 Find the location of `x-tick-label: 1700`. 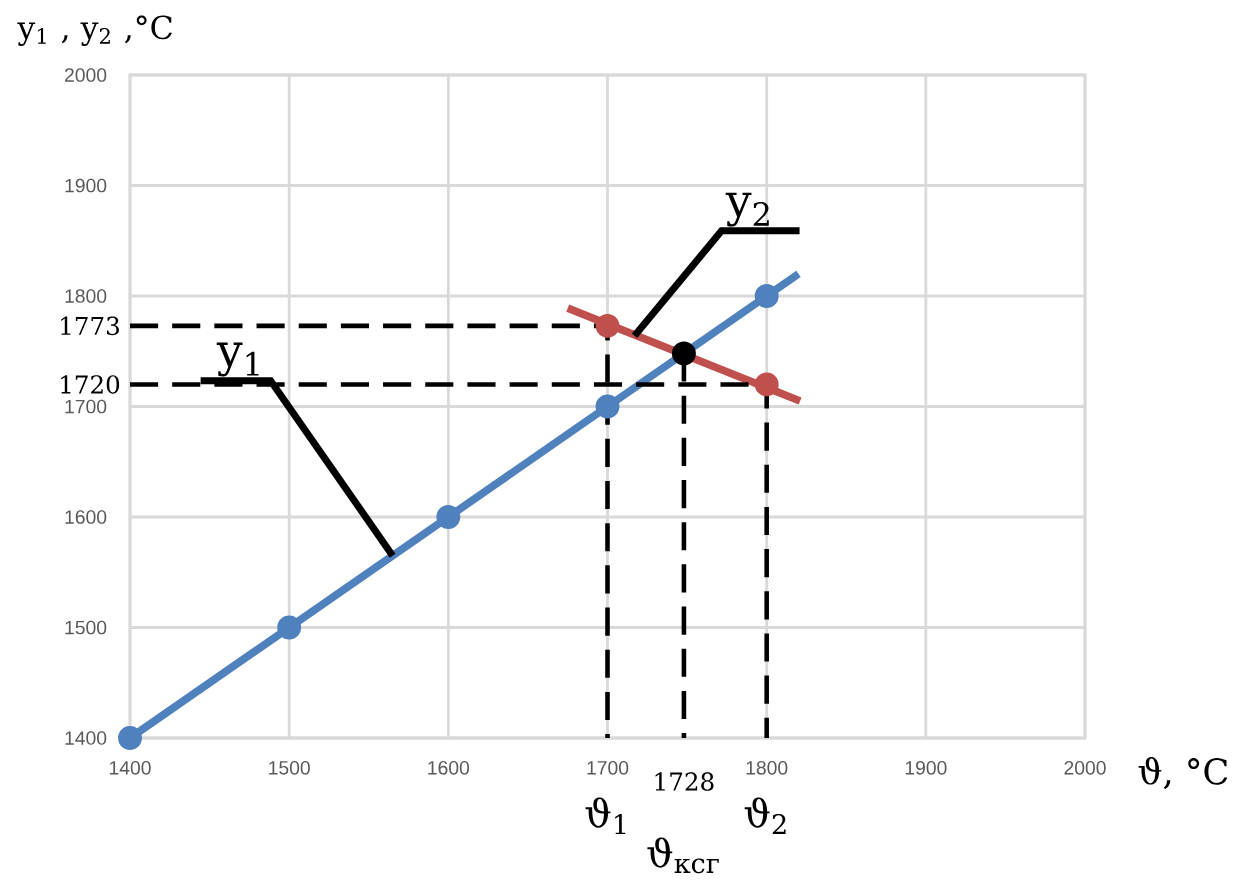

x-tick-label: 1700 is located at coordinates (608, 767).